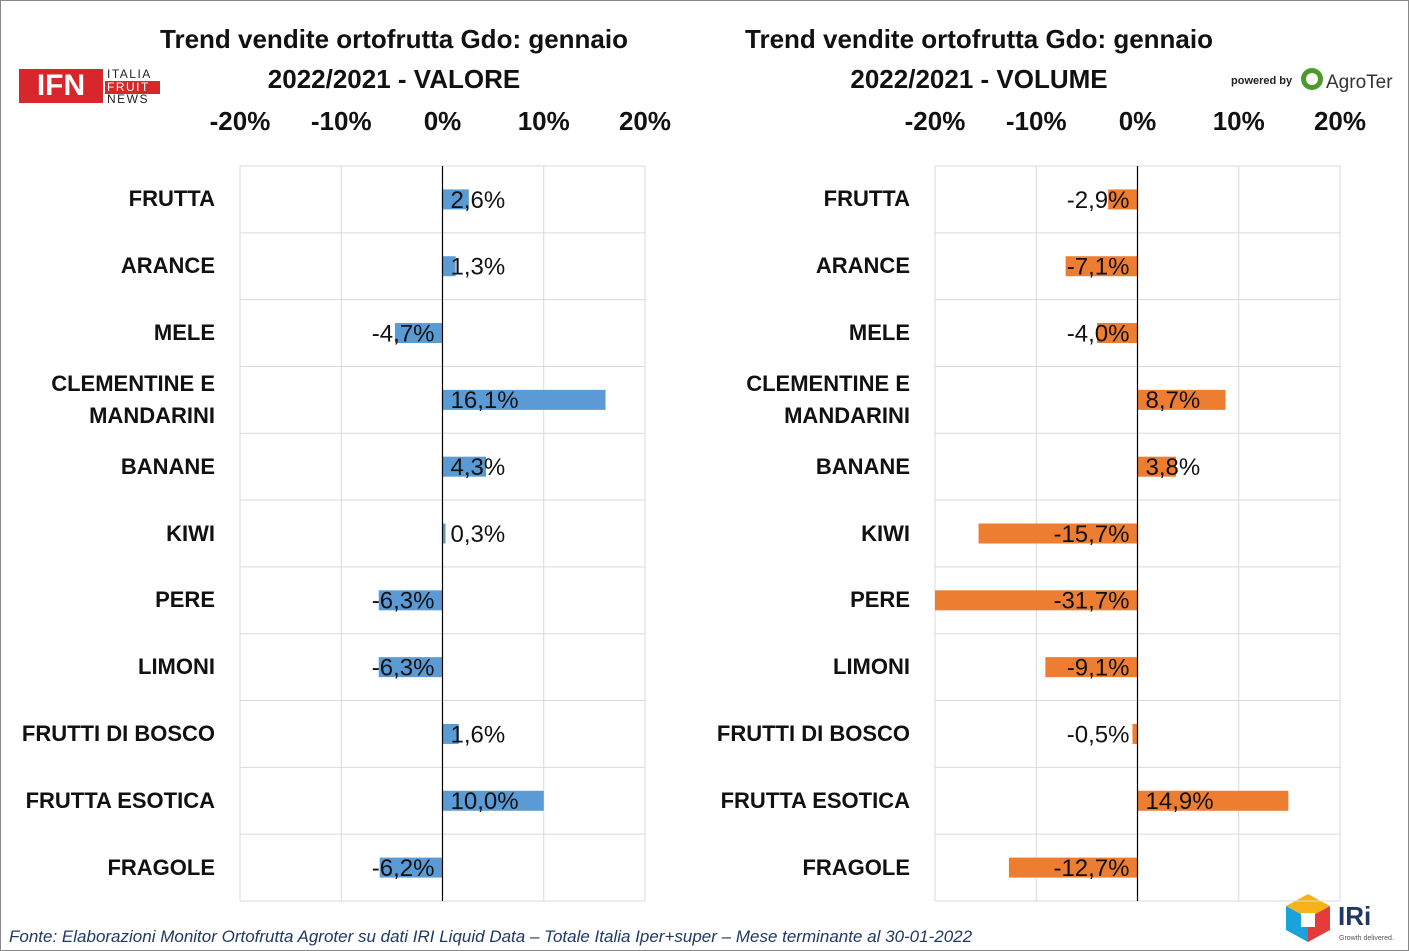 The height and width of the screenshot is (951, 1409). I want to click on data-label: -9,1%, so click(1098, 667).